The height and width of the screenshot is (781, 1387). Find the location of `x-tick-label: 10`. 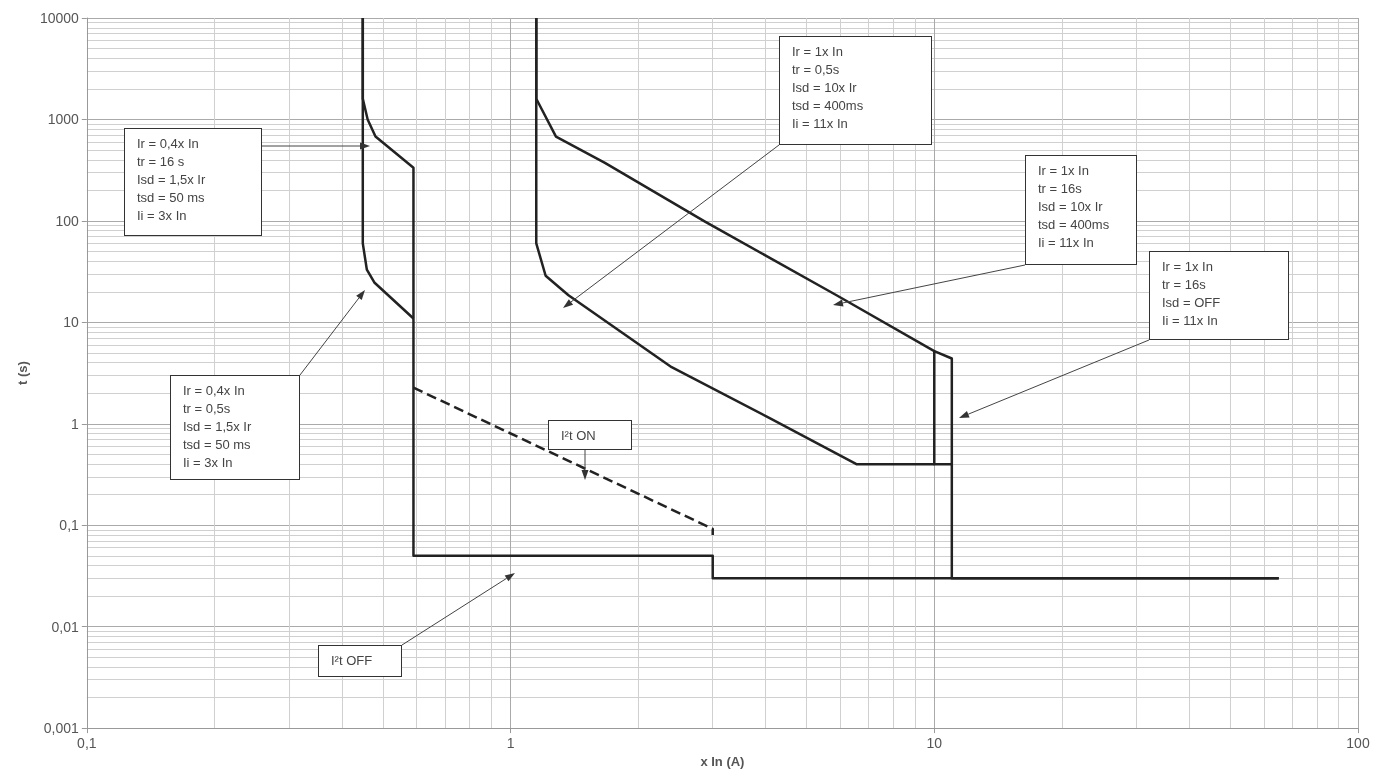

x-tick-label: 10 is located at coordinates (934, 743).